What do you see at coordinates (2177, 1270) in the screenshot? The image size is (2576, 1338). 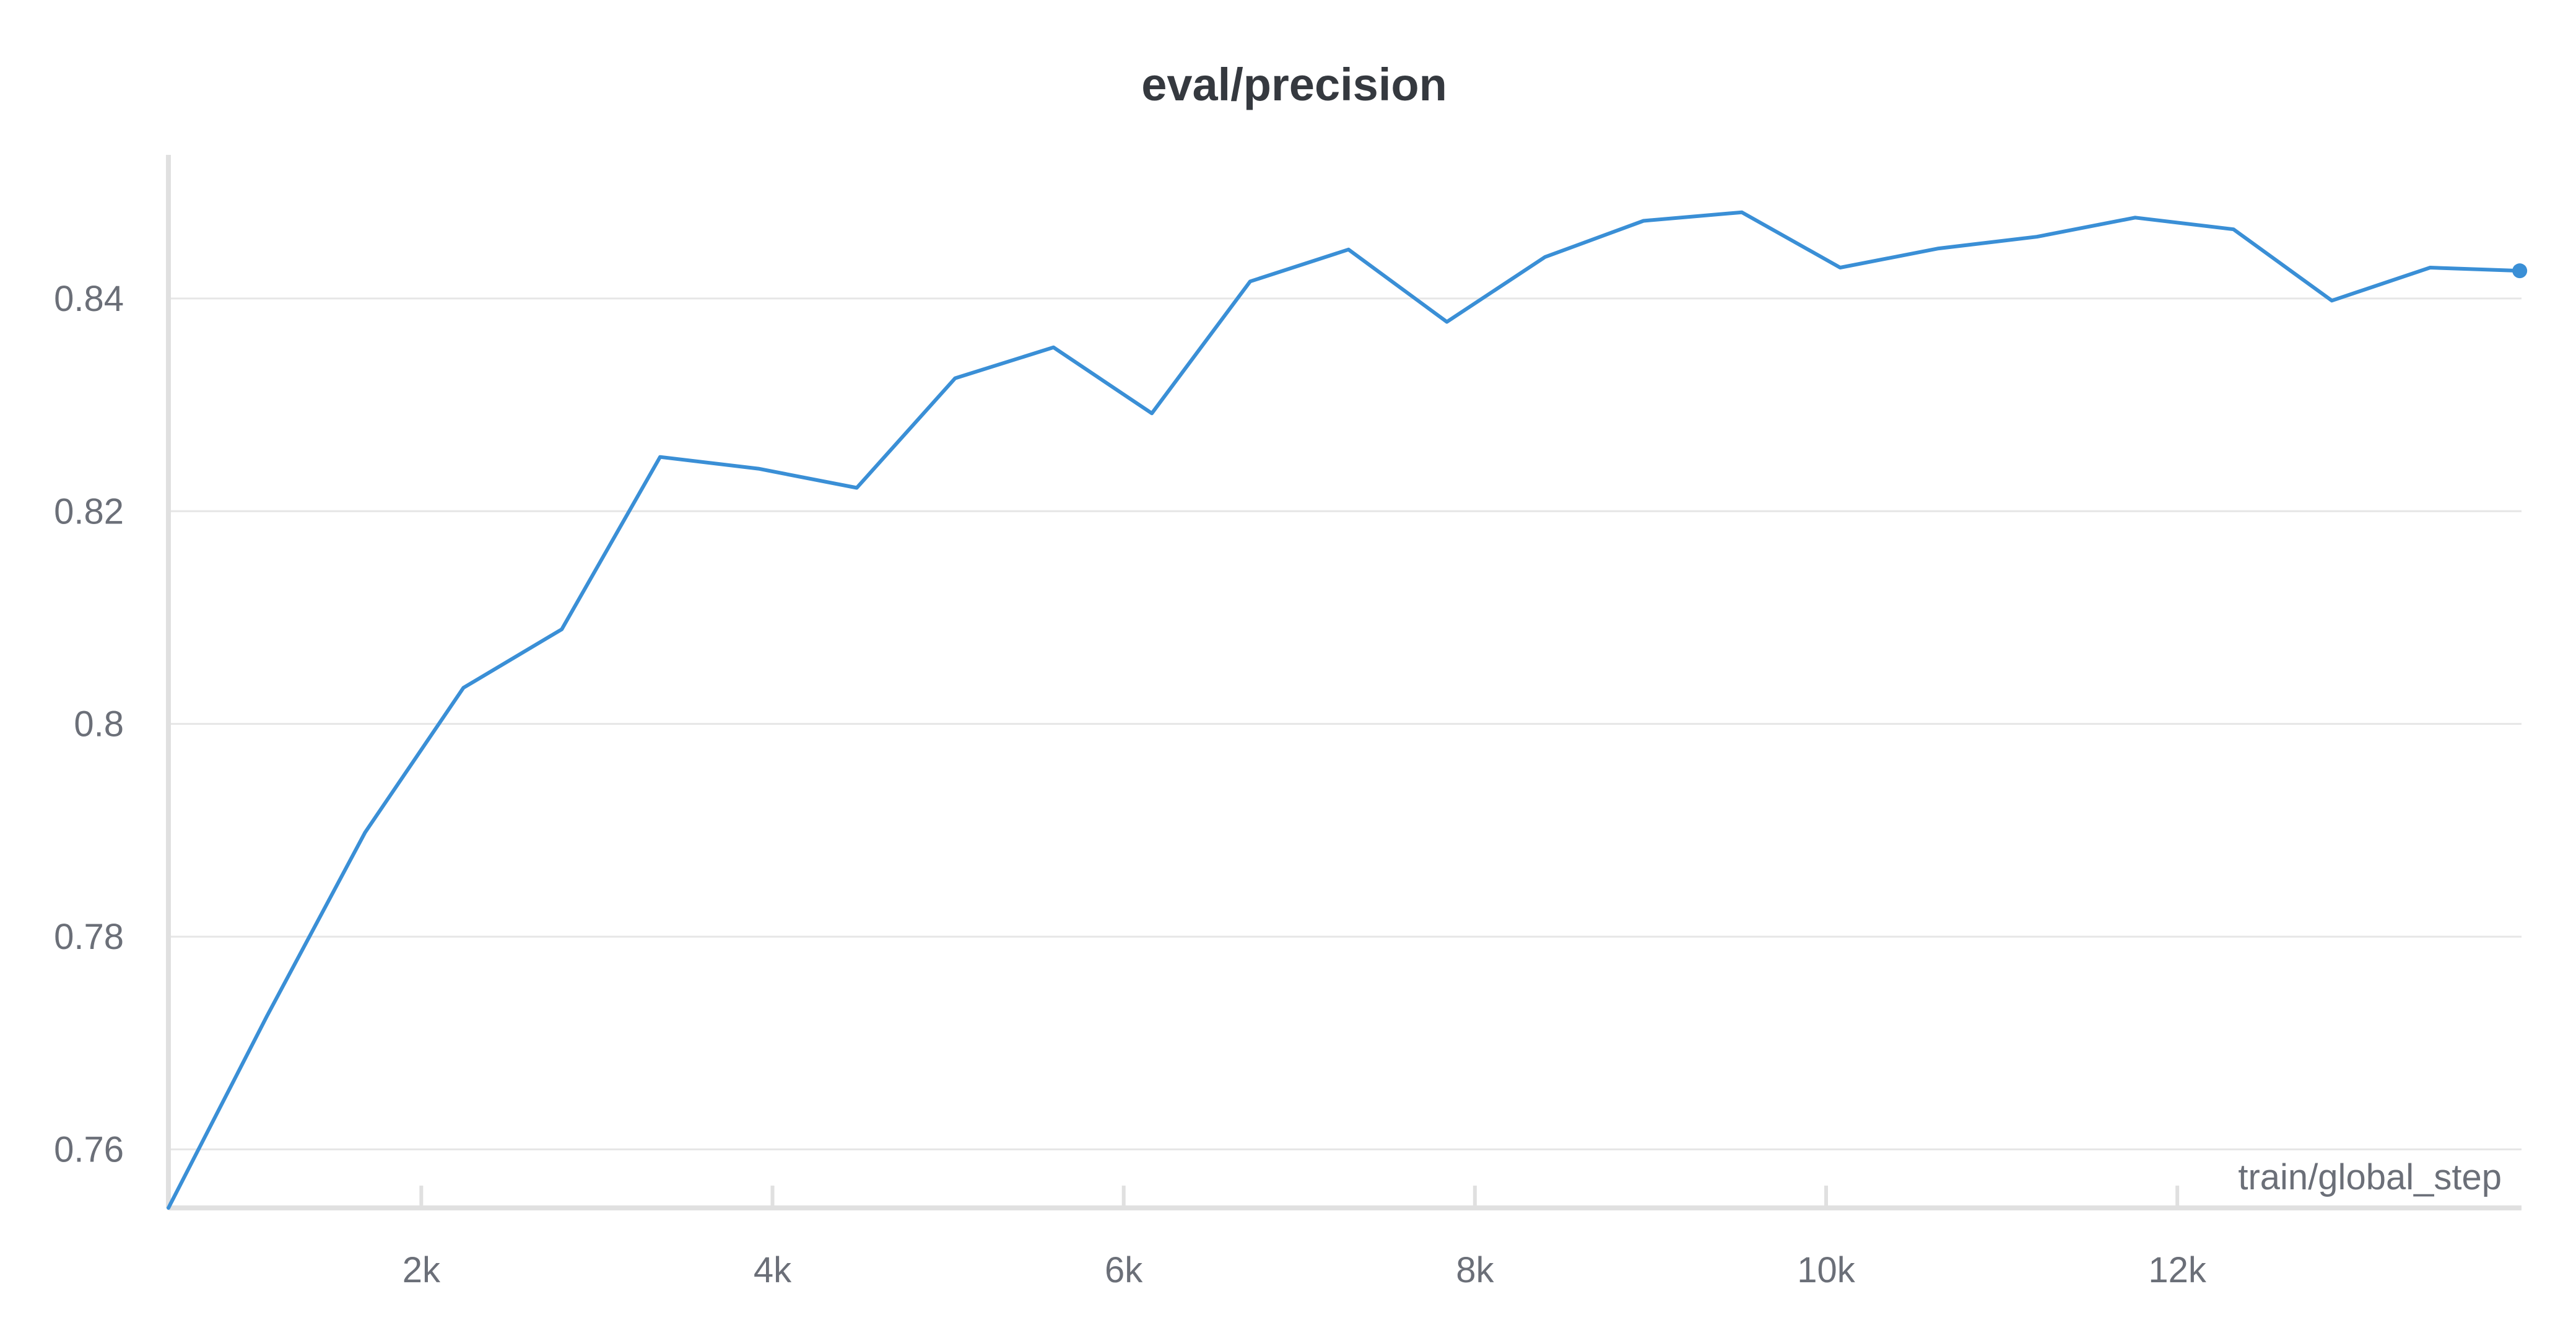 I see `x-tick-label: 12k` at bounding box center [2177, 1270].